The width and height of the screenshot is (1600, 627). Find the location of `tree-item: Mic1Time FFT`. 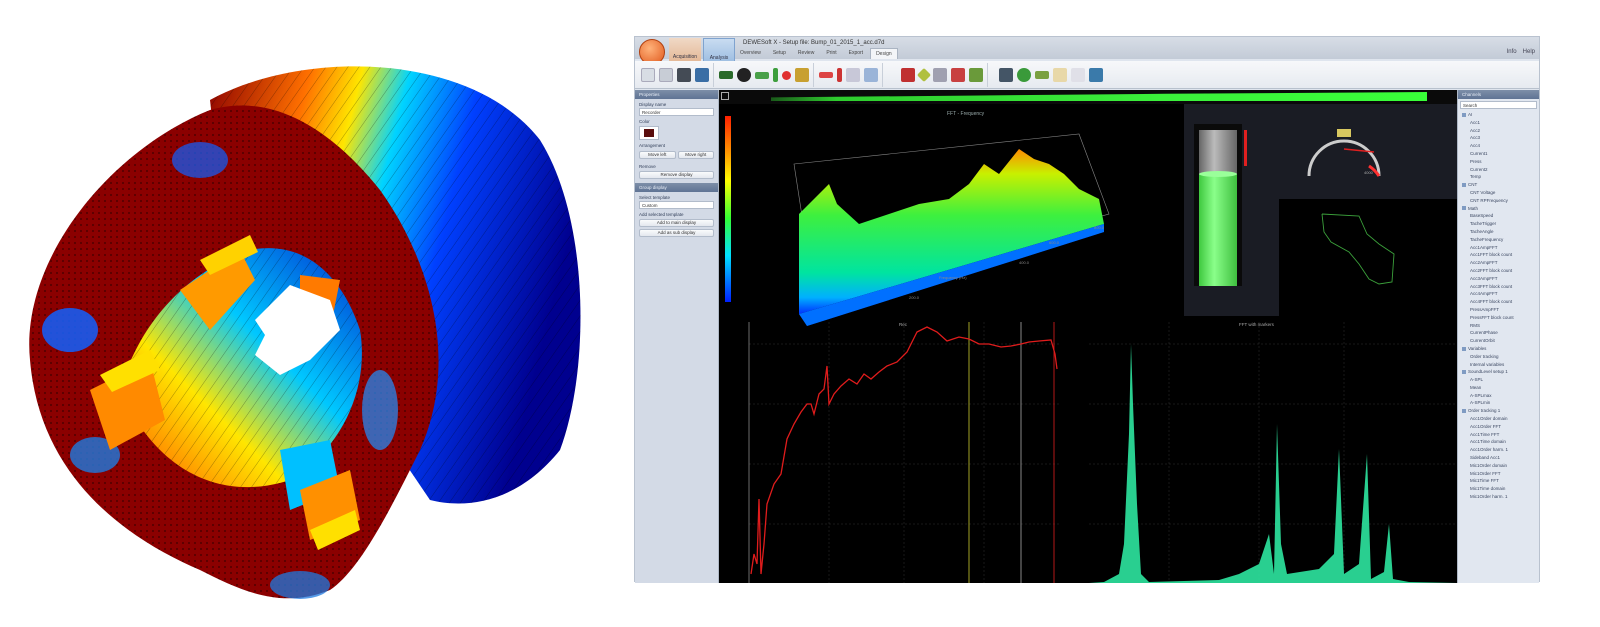

tree-item: Mic1Time FFT is located at coordinates (1484, 481).